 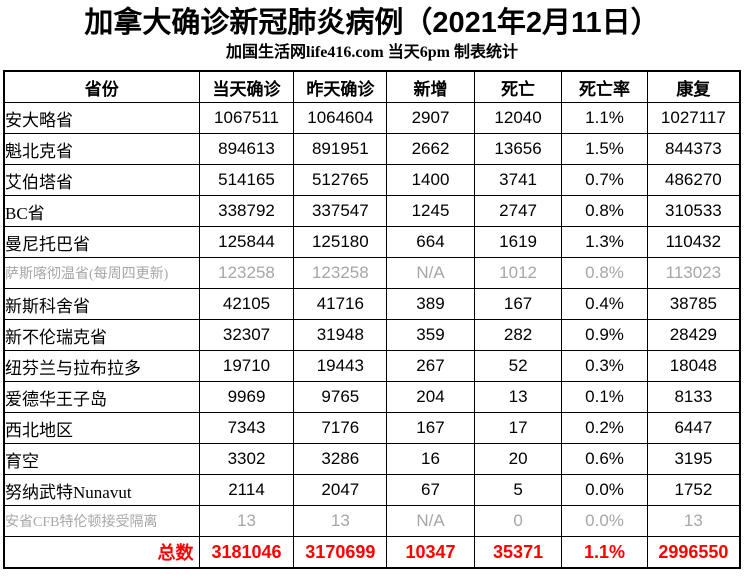 I want to click on table-row: 新不伦瑞克省 32307 31948 359 282 0.9% 28429, so click(x=372, y=335).